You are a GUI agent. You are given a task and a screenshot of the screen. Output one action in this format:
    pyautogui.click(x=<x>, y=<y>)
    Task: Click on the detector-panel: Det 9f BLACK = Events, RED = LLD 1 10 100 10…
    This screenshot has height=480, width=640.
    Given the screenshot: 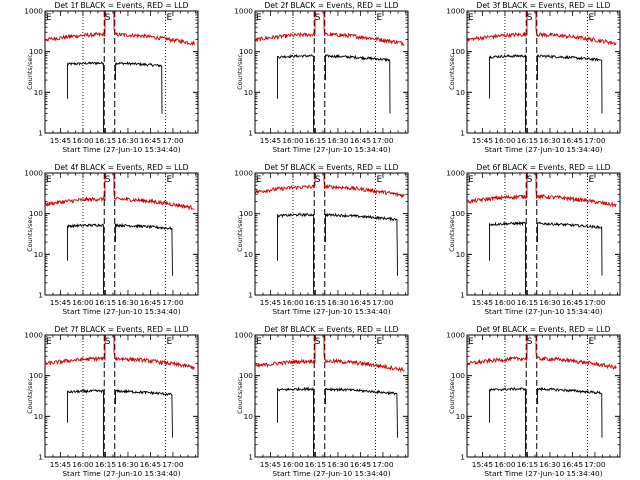 What is the action you would take?
    pyautogui.click(x=533, y=401)
    